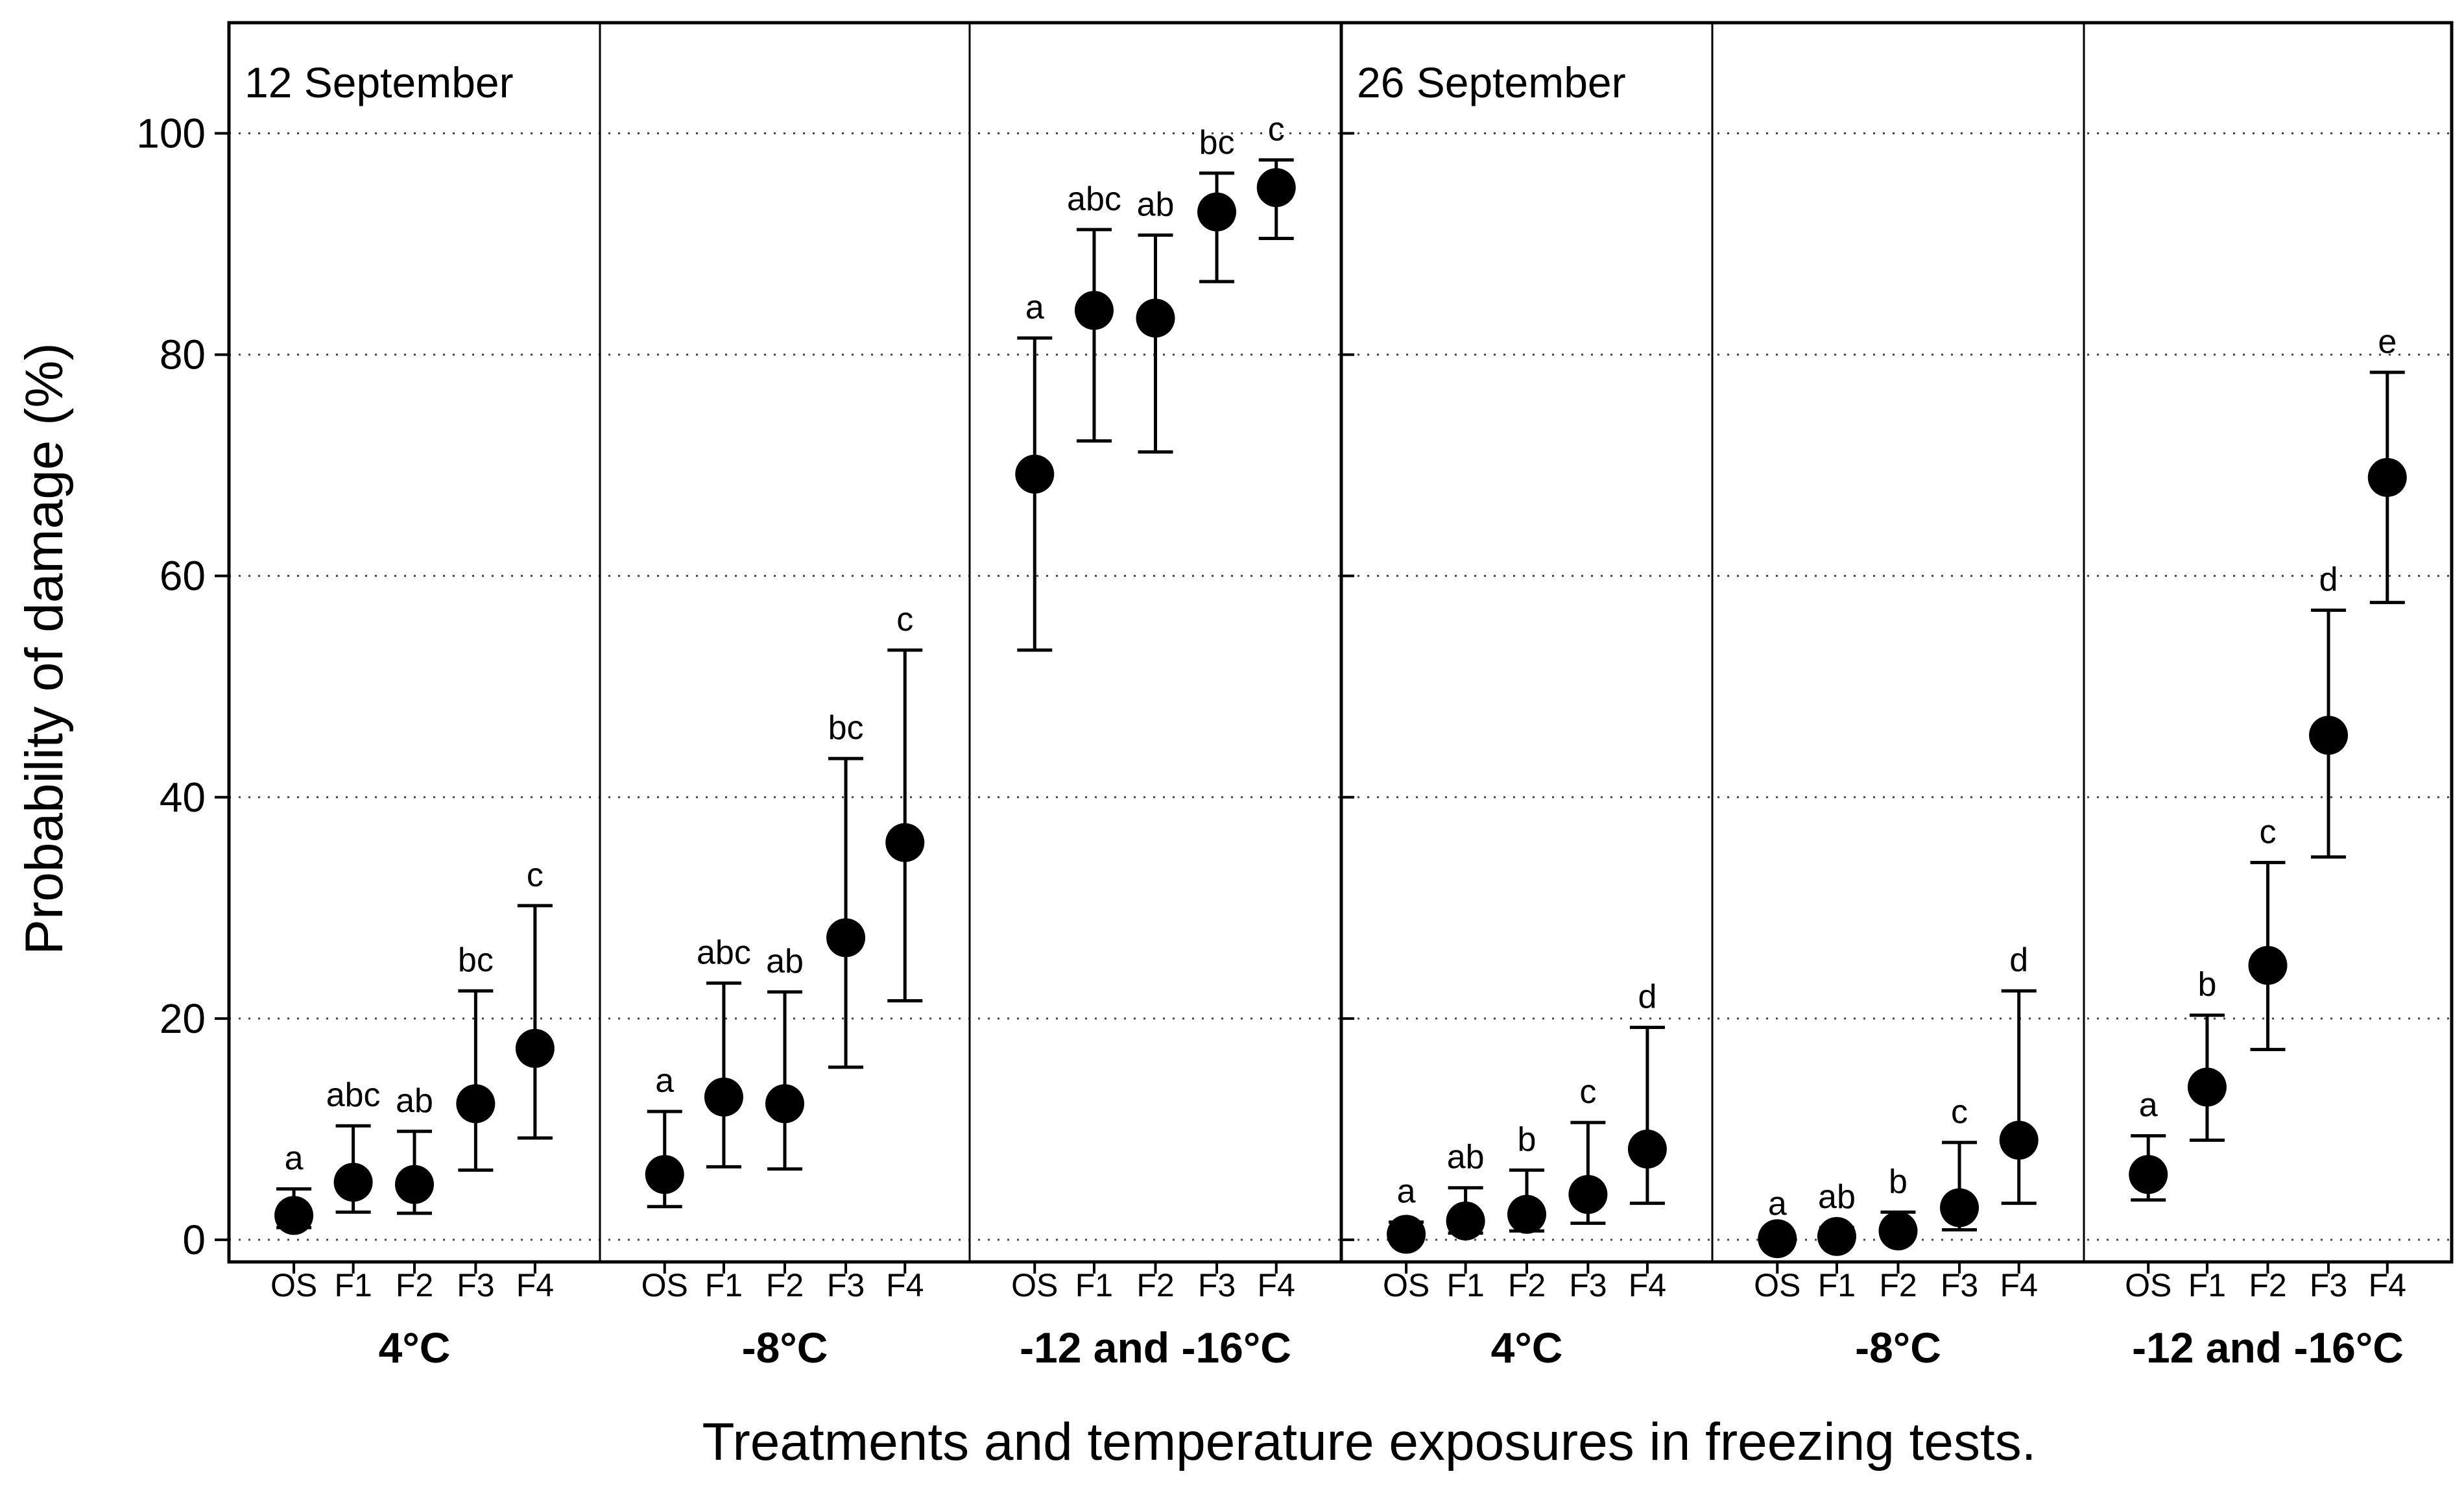 The image size is (2464, 1489). I want to click on y-tick-label: 40, so click(183, 797).